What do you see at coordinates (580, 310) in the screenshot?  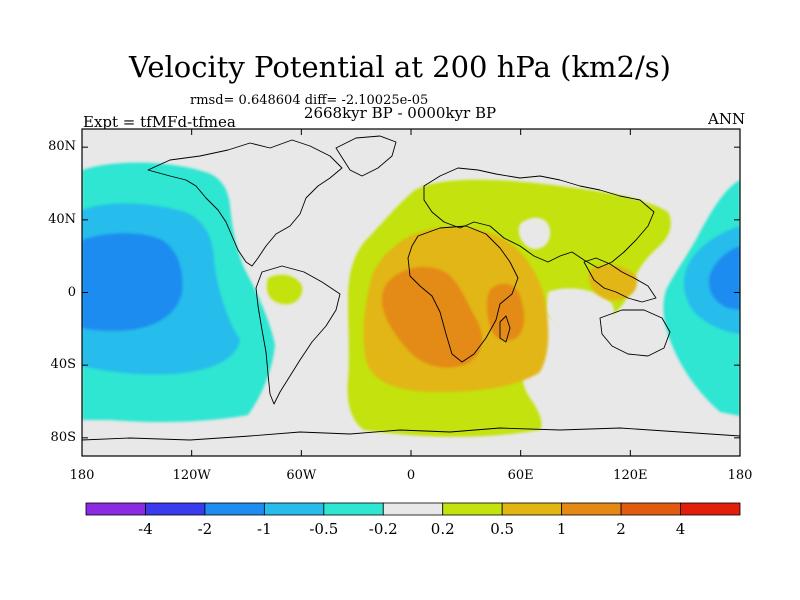 I see `contour-australia-gap` at bounding box center [580, 310].